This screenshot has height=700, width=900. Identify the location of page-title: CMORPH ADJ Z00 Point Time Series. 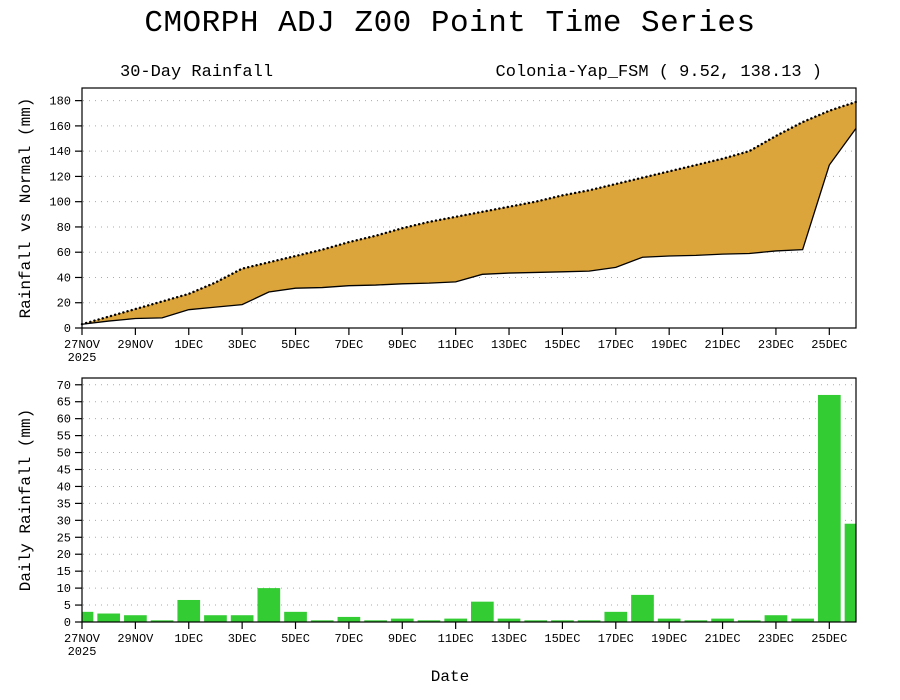
(449, 23).